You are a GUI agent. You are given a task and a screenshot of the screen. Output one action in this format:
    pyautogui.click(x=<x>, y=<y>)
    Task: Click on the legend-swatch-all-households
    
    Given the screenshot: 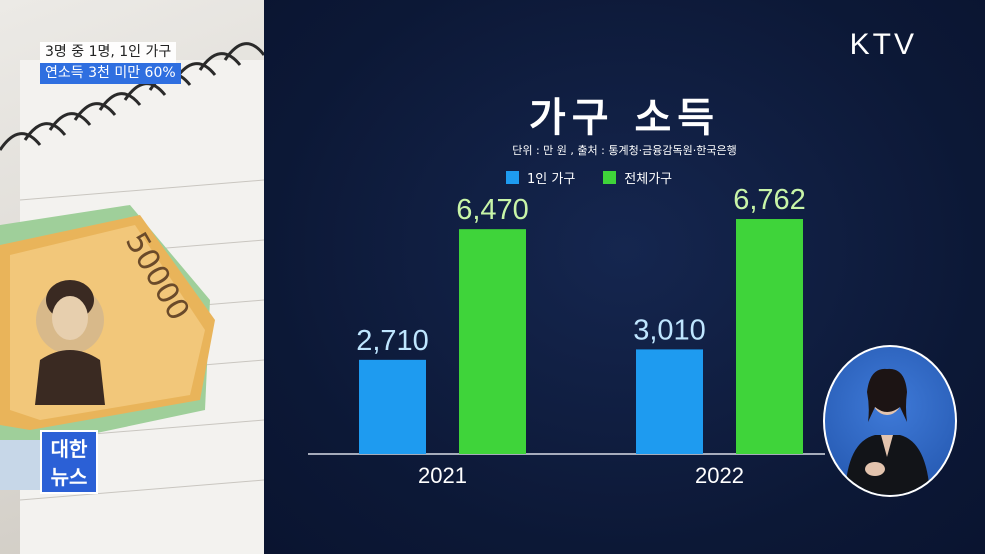 What is the action you would take?
    pyautogui.click(x=610, y=177)
    